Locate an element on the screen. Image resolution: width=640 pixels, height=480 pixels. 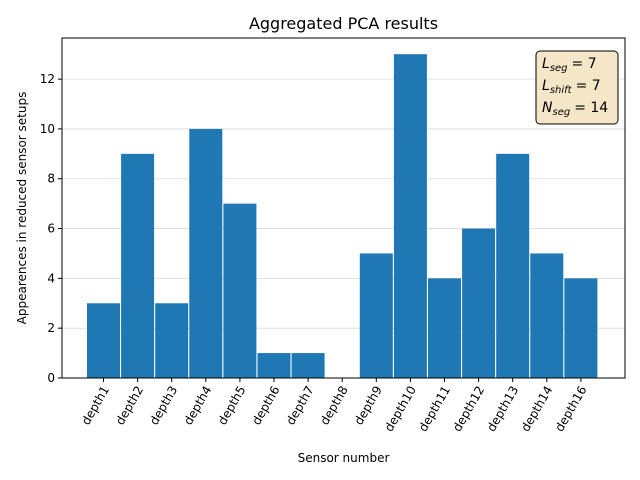
y-tick-label: 2 is located at coordinates (51, 328).